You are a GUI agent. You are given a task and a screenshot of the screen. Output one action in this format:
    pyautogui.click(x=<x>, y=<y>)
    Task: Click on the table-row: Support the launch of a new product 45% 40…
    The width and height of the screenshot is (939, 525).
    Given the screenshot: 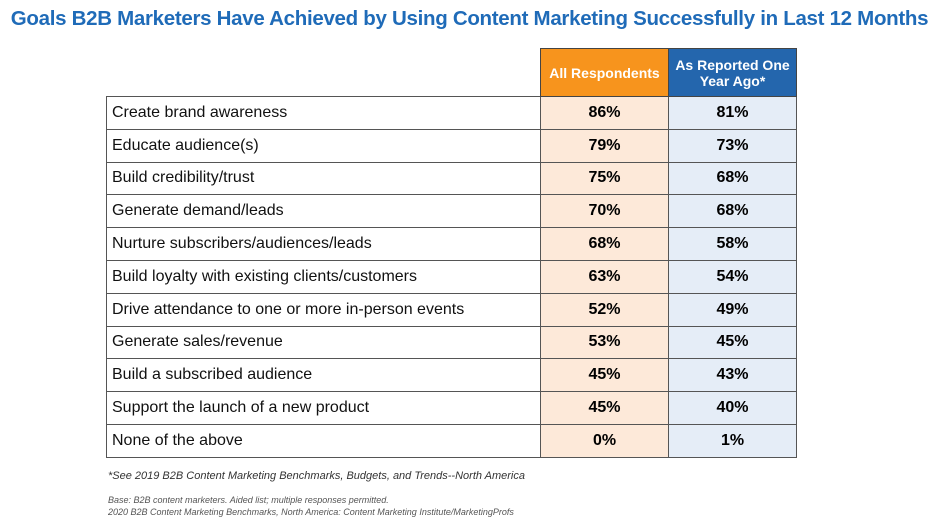 What is the action you would take?
    pyautogui.click(x=451, y=408)
    